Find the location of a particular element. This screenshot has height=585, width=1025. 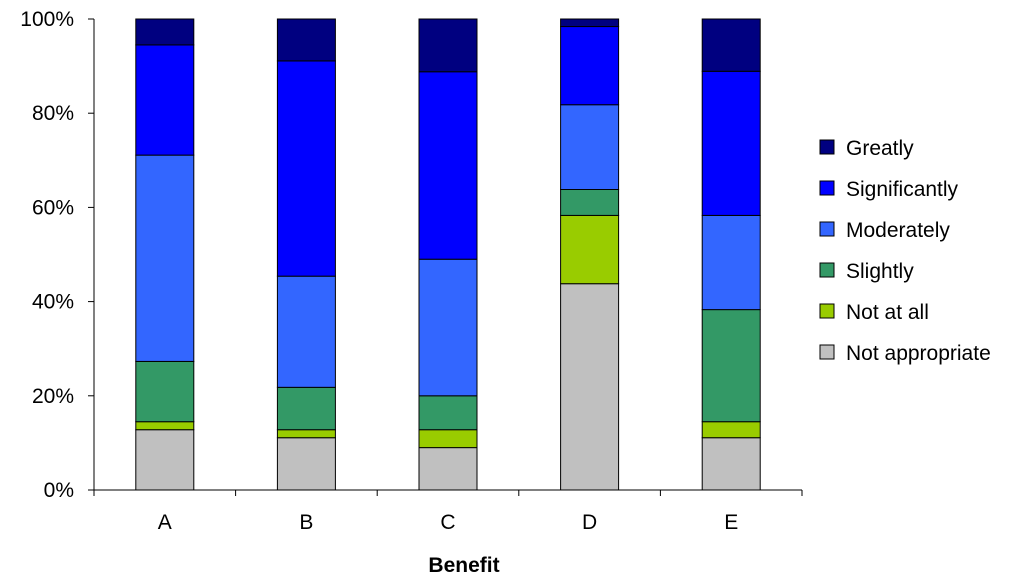

x-tick-label: C is located at coordinates (447, 522).